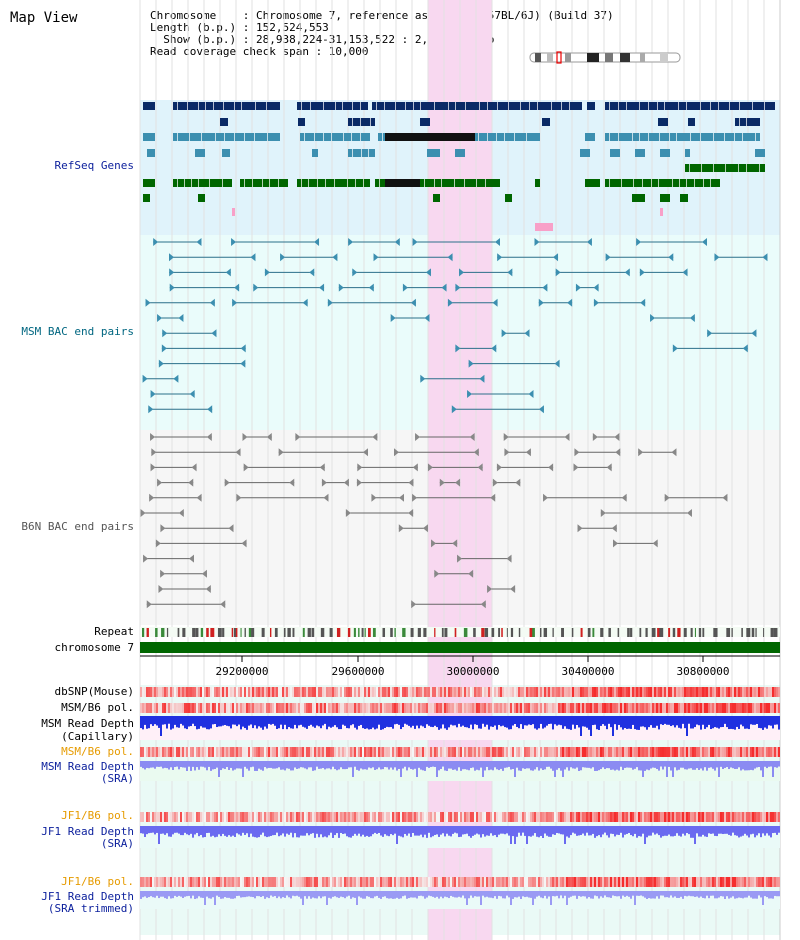 The width and height of the screenshot is (800, 940). Describe the element at coordinates (703, 671) in the screenshot. I see `axis-tick-label: 30800000` at that location.